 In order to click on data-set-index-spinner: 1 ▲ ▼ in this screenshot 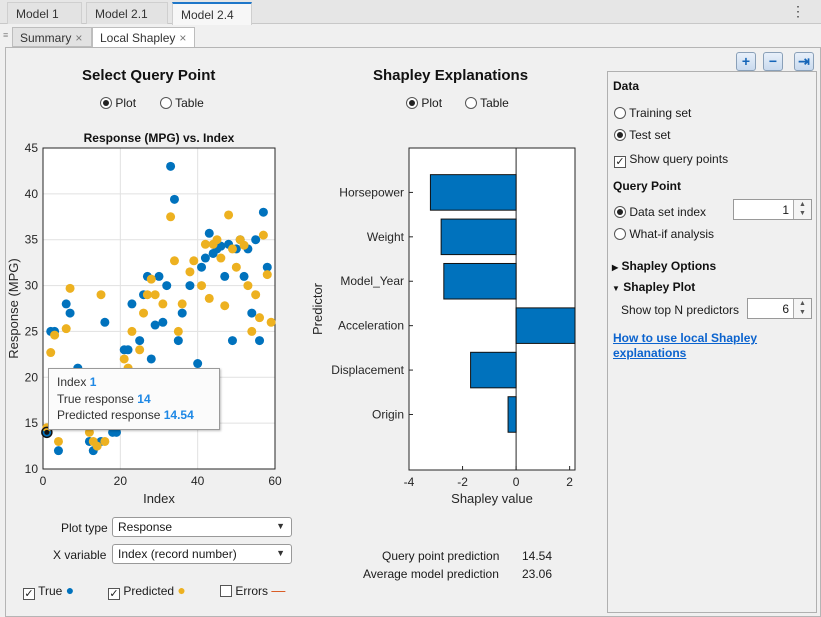, I will do `click(772, 209)`.